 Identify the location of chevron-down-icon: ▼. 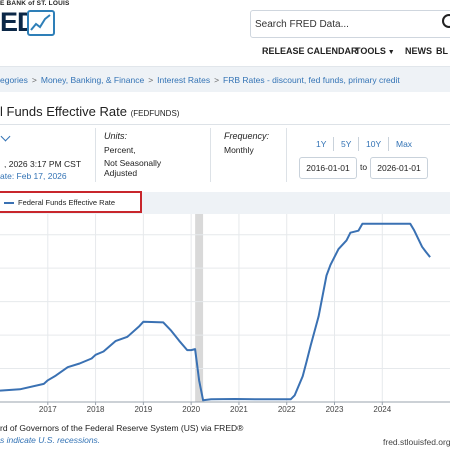
(390, 52).